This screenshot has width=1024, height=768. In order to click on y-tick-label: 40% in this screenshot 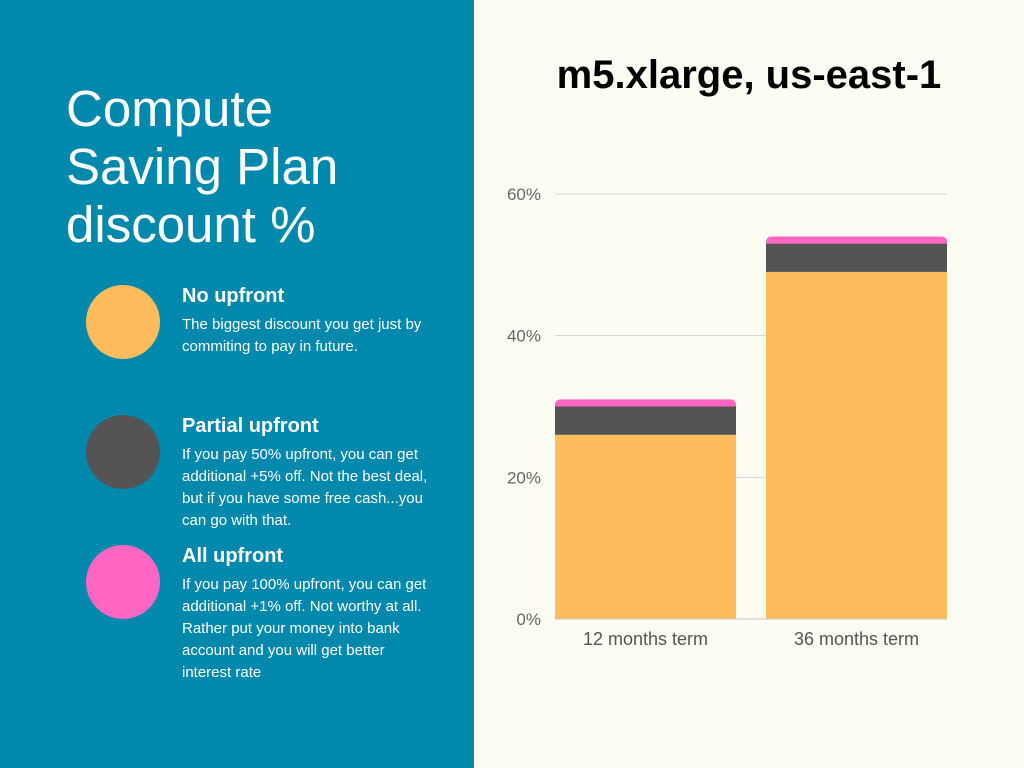, I will do `click(524, 336)`.